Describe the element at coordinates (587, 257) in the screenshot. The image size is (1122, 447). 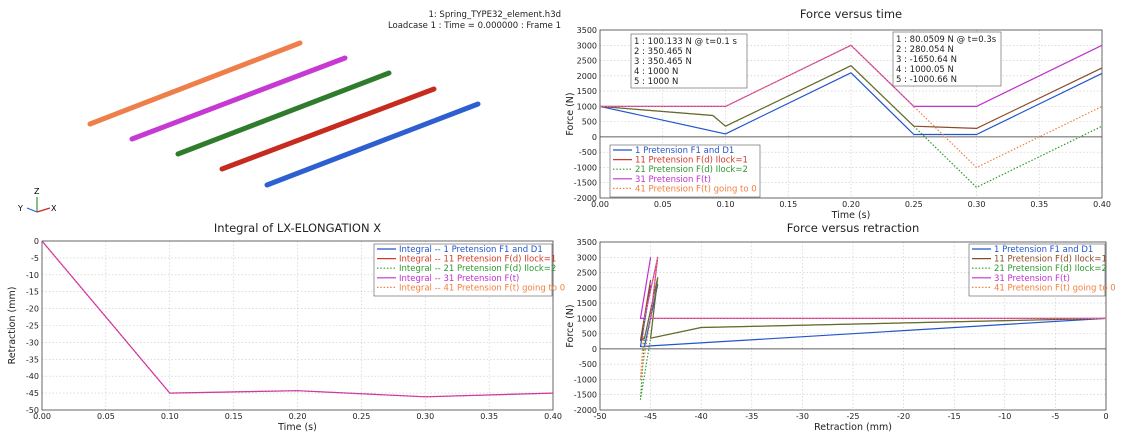
I see `y-tick-label: 3000` at that location.